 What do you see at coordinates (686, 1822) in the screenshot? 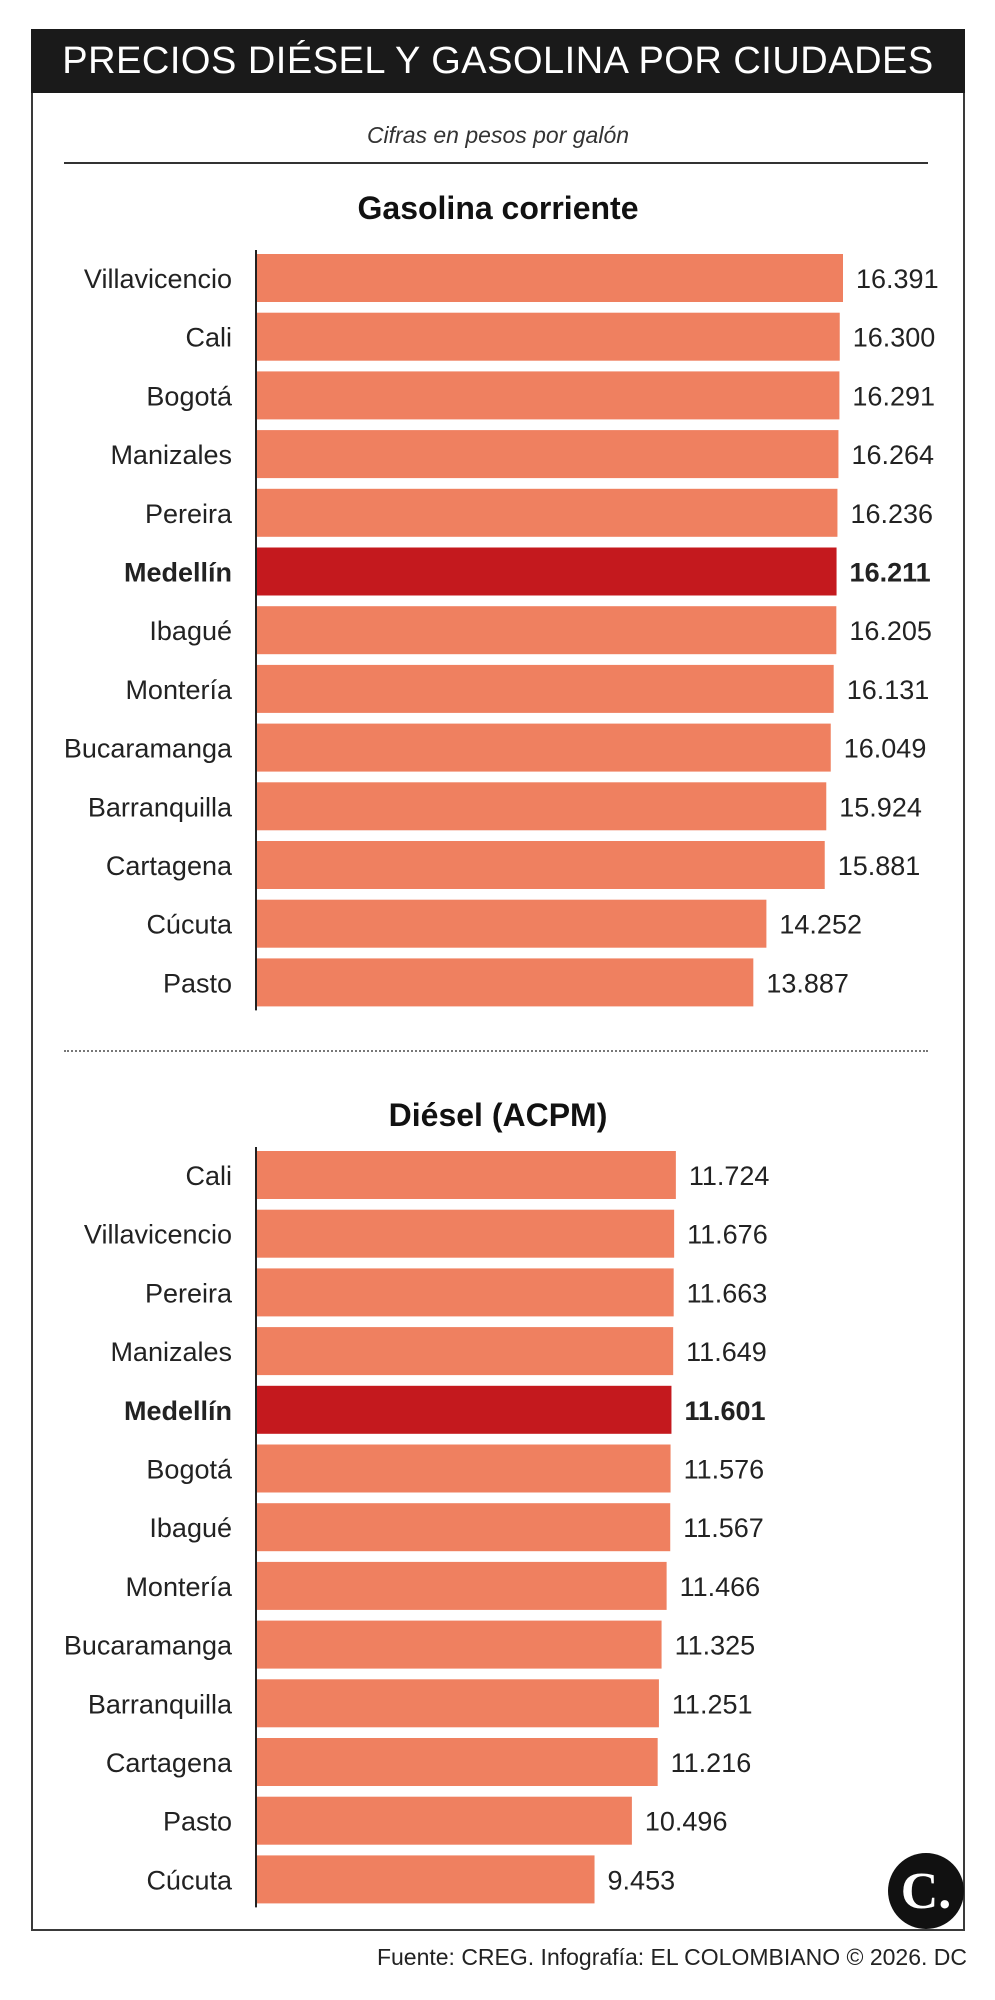
I see `value-label: 10.496` at bounding box center [686, 1822].